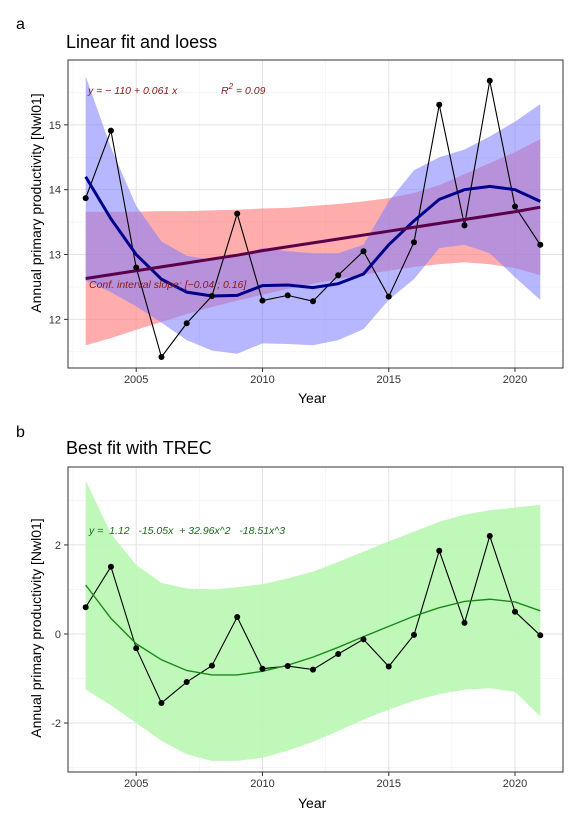 Image resolution: width=579 pixels, height=828 pixels. I want to click on panel-a-ci-annotation: Conf. interval slope: [−0.04 ; 0.16], so click(168, 285).